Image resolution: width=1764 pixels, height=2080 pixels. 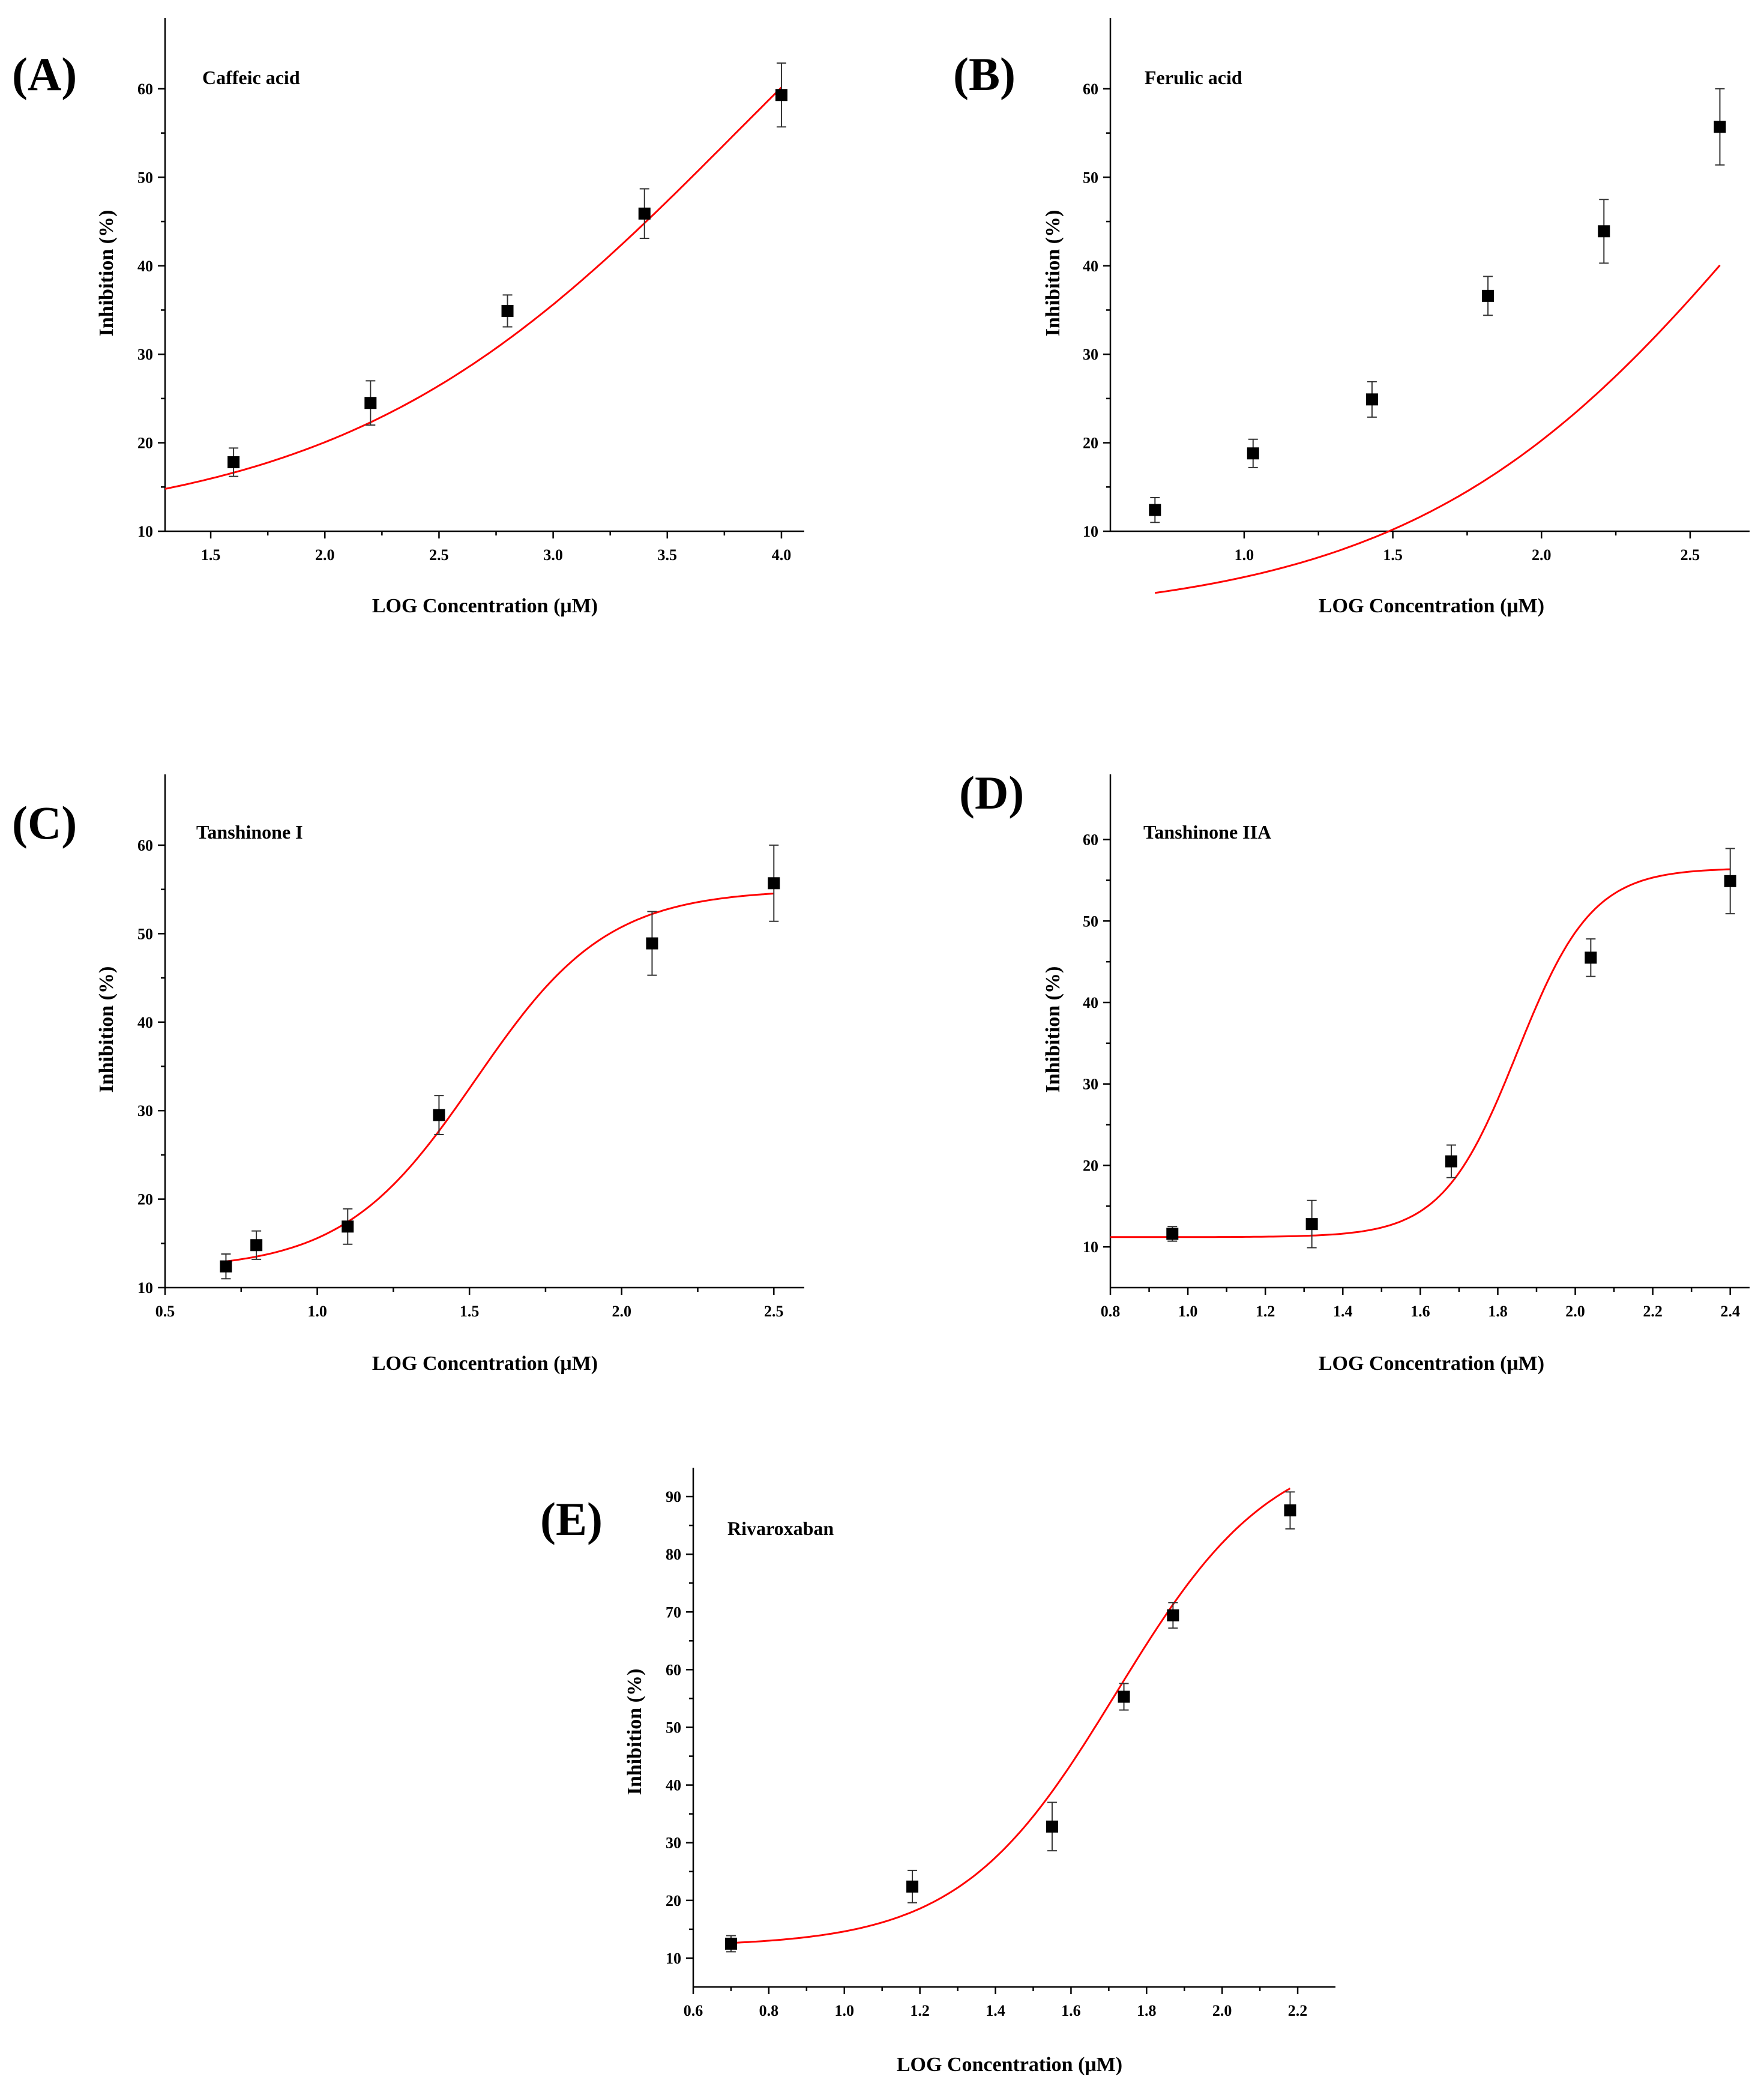 What do you see at coordinates (44, 74) in the screenshot?
I see `panel-label: (A)` at bounding box center [44, 74].